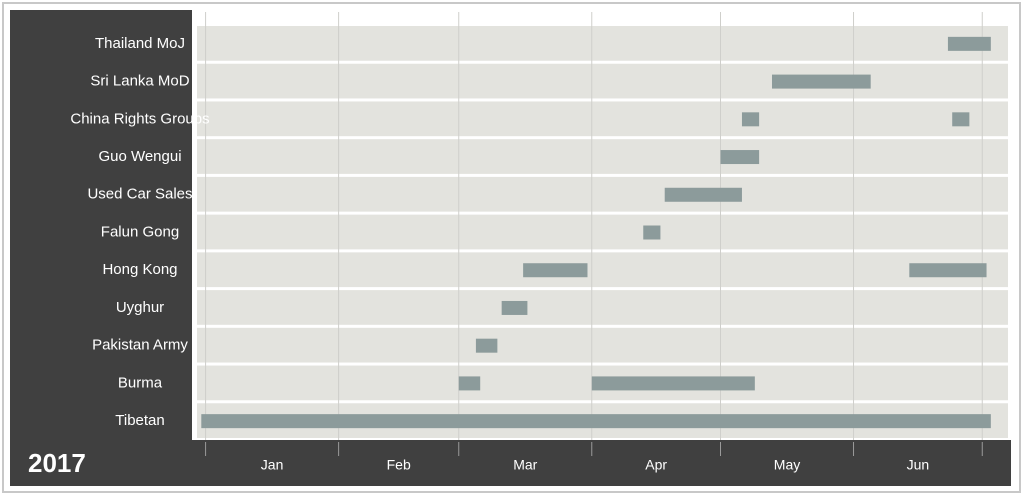 This screenshot has height=496, width=1024. Describe the element at coordinates (272, 465) in the screenshot. I see `x-tick-label: Jan` at that location.